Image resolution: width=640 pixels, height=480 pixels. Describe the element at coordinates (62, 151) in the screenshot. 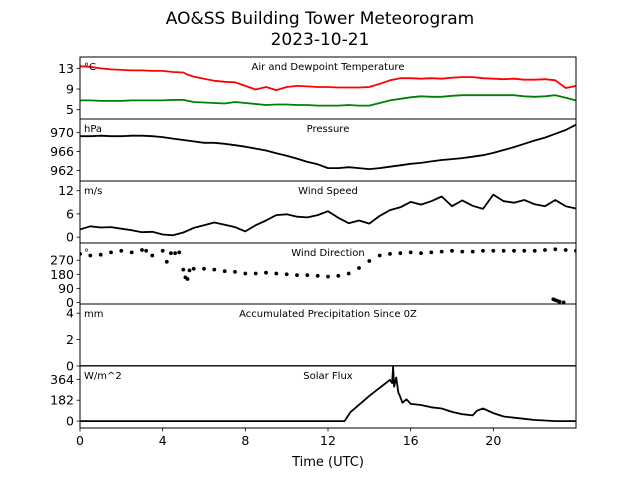

I see `y-tick-label: 966` at that location.